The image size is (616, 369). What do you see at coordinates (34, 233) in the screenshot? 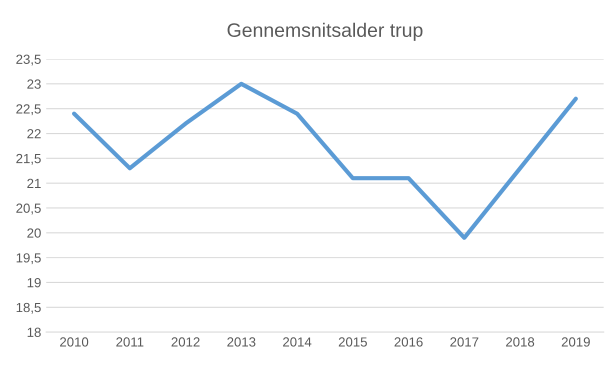
I see `y-tick-label: 20` at bounding box center [34, 233].